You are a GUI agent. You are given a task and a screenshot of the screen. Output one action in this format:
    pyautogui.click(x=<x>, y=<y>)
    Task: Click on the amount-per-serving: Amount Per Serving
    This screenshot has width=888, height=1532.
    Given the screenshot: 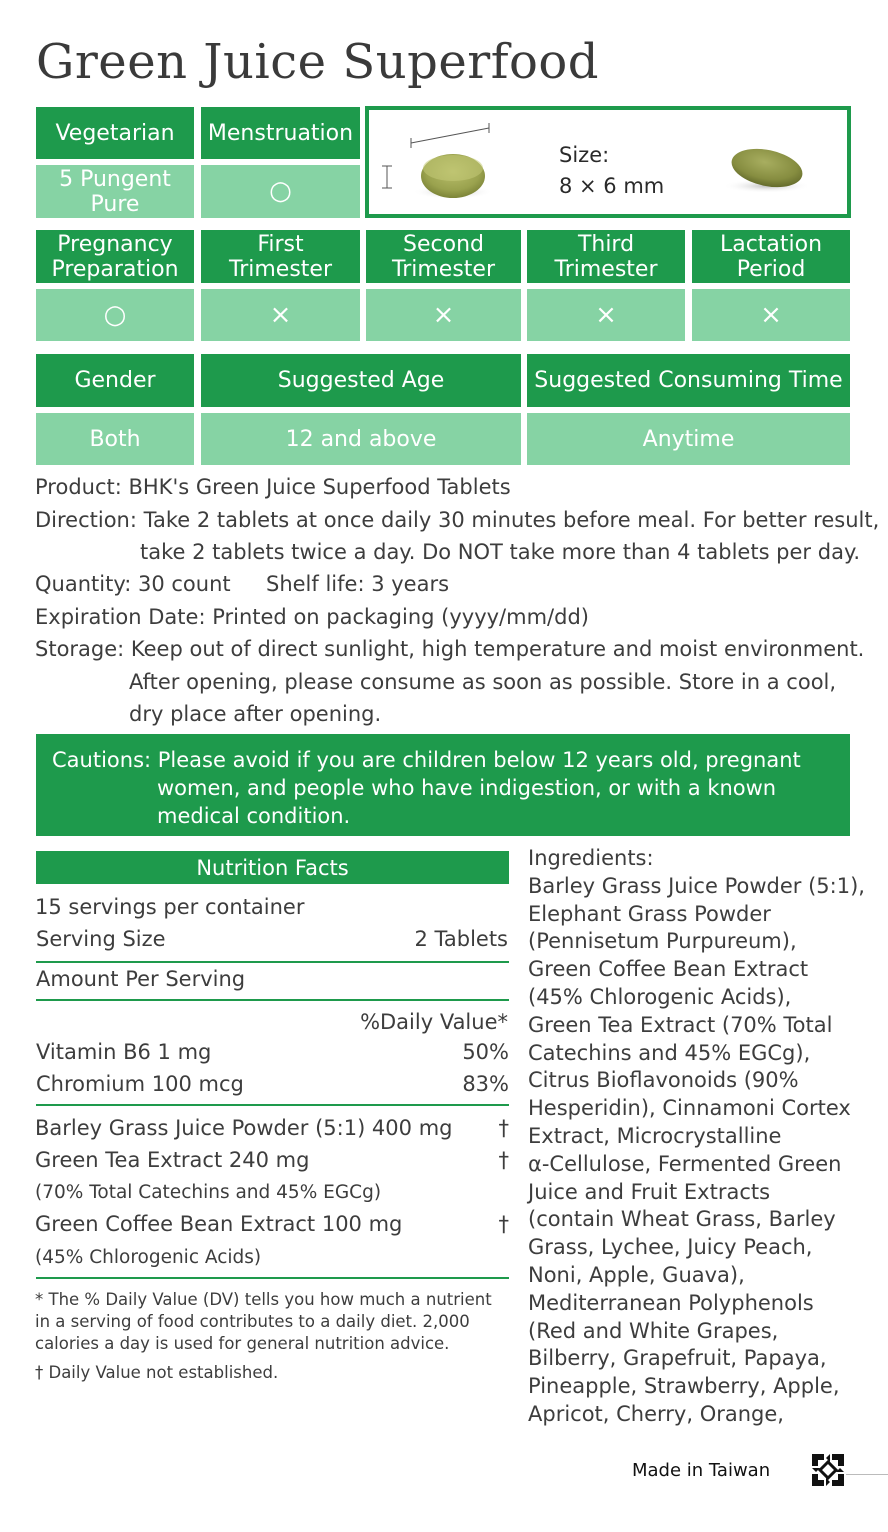 What is the action you would take?
    pyautogui.click(x=141, y=979)
    